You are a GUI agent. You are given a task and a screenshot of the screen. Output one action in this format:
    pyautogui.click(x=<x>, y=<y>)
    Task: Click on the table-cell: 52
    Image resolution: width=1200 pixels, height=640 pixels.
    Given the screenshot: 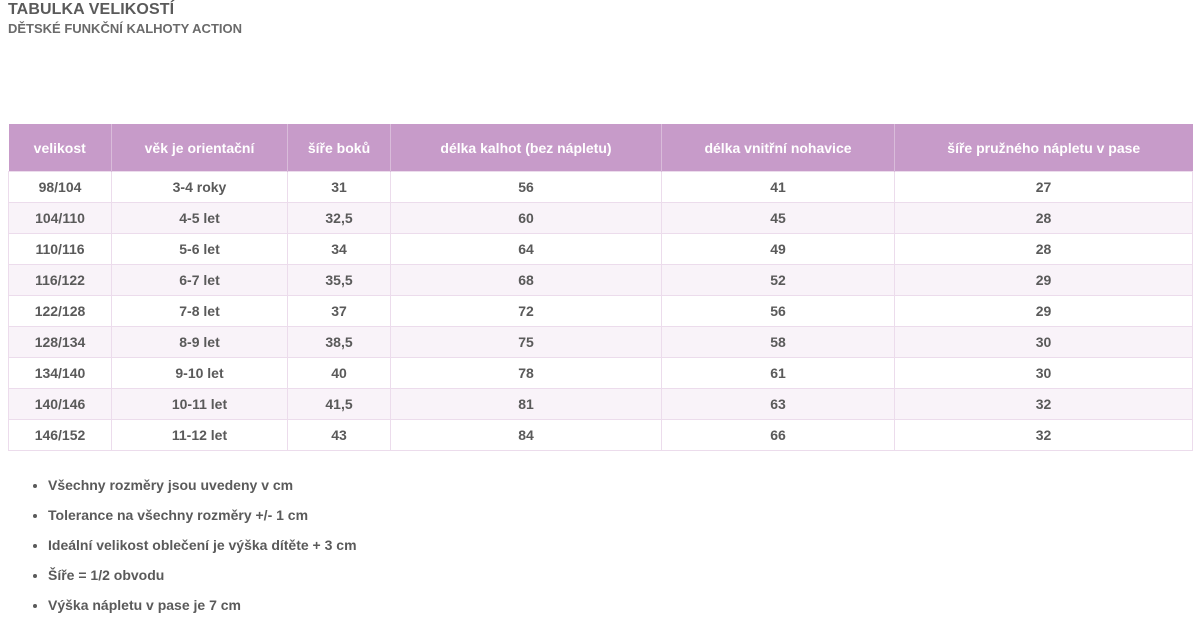 What is the action you would take?
    pyautogui.click(x=778, y=280)
    